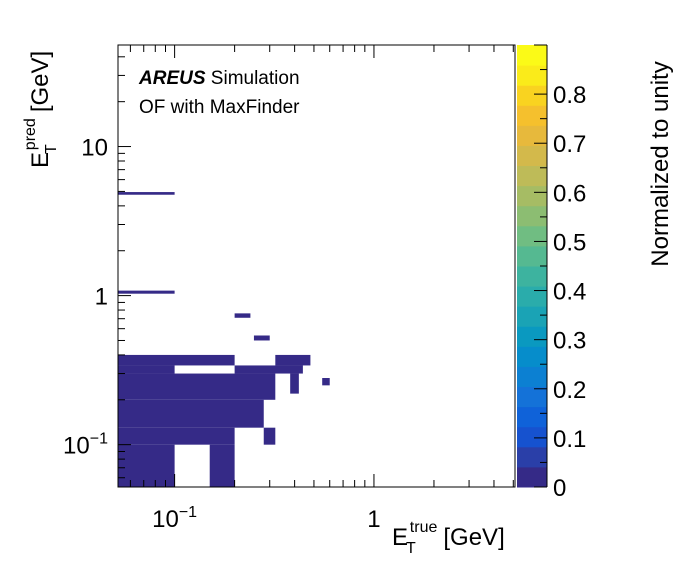 The height and width of the screenshot is (572, 696). Describe the element at coordinates (411, 548) in the screenshot. I see `x-label-sub: T` at that location.